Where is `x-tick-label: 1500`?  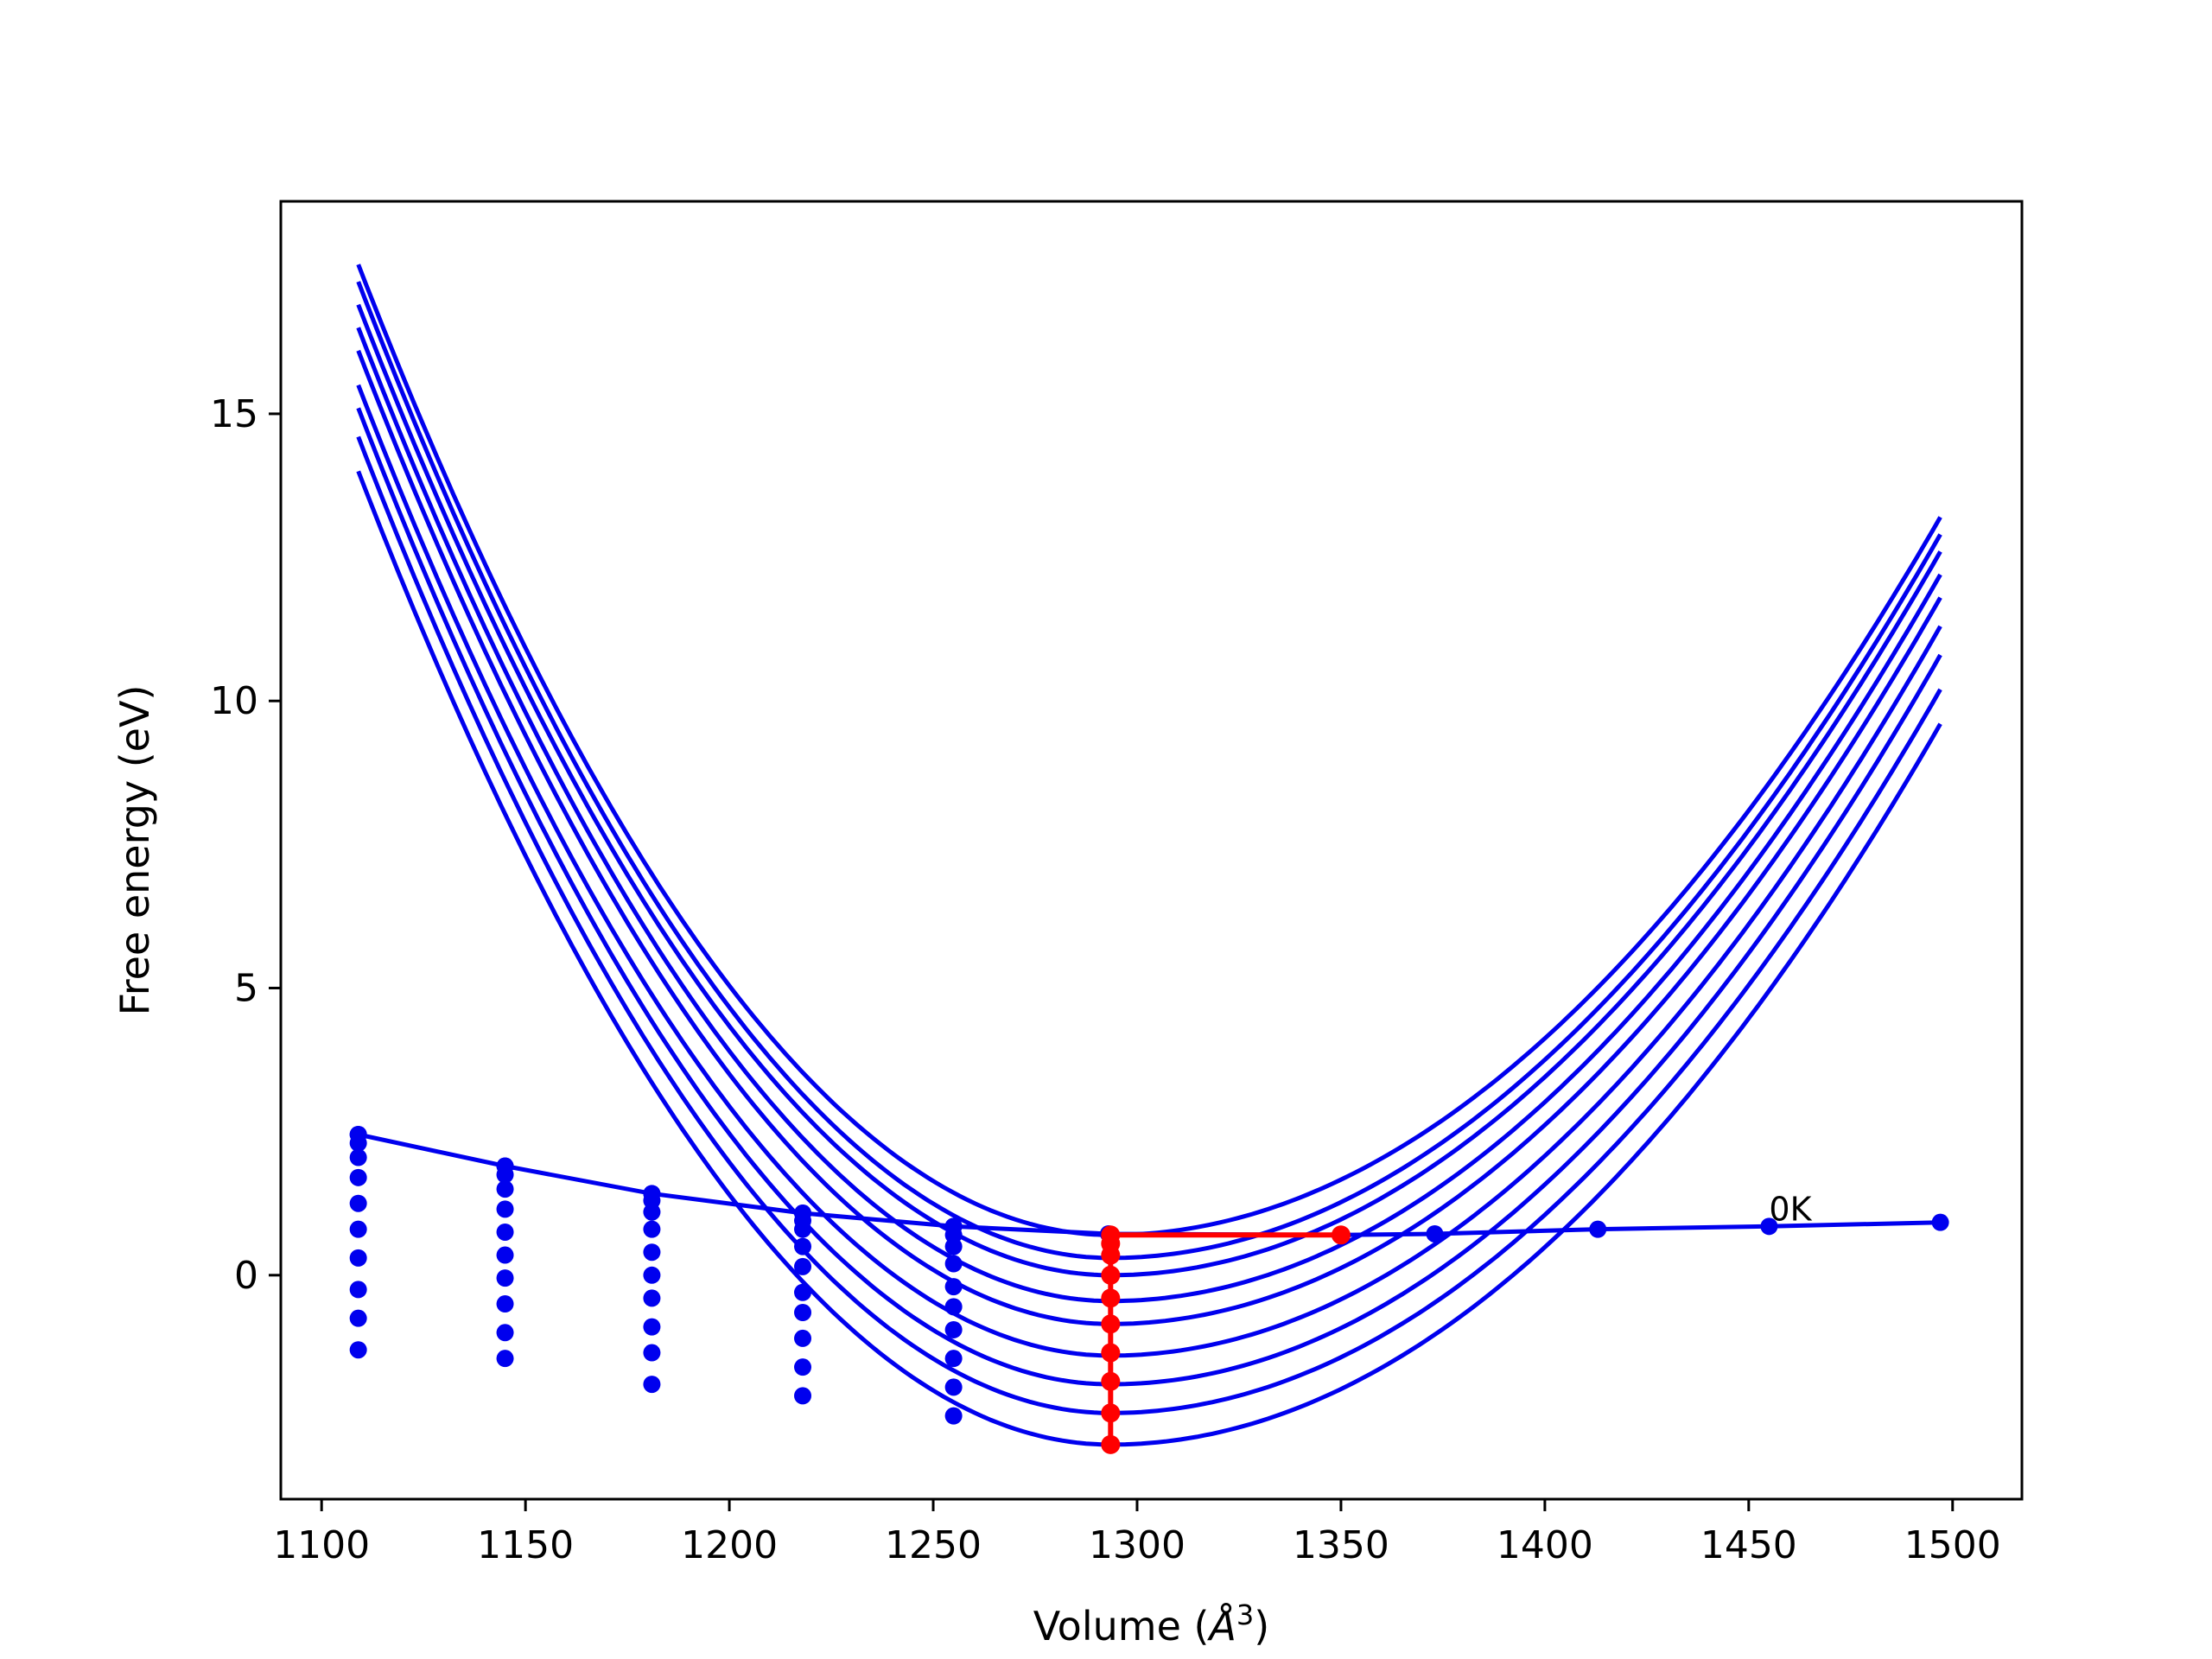
x-tick-label: 1500 is located at coordinates (1952, 1545).